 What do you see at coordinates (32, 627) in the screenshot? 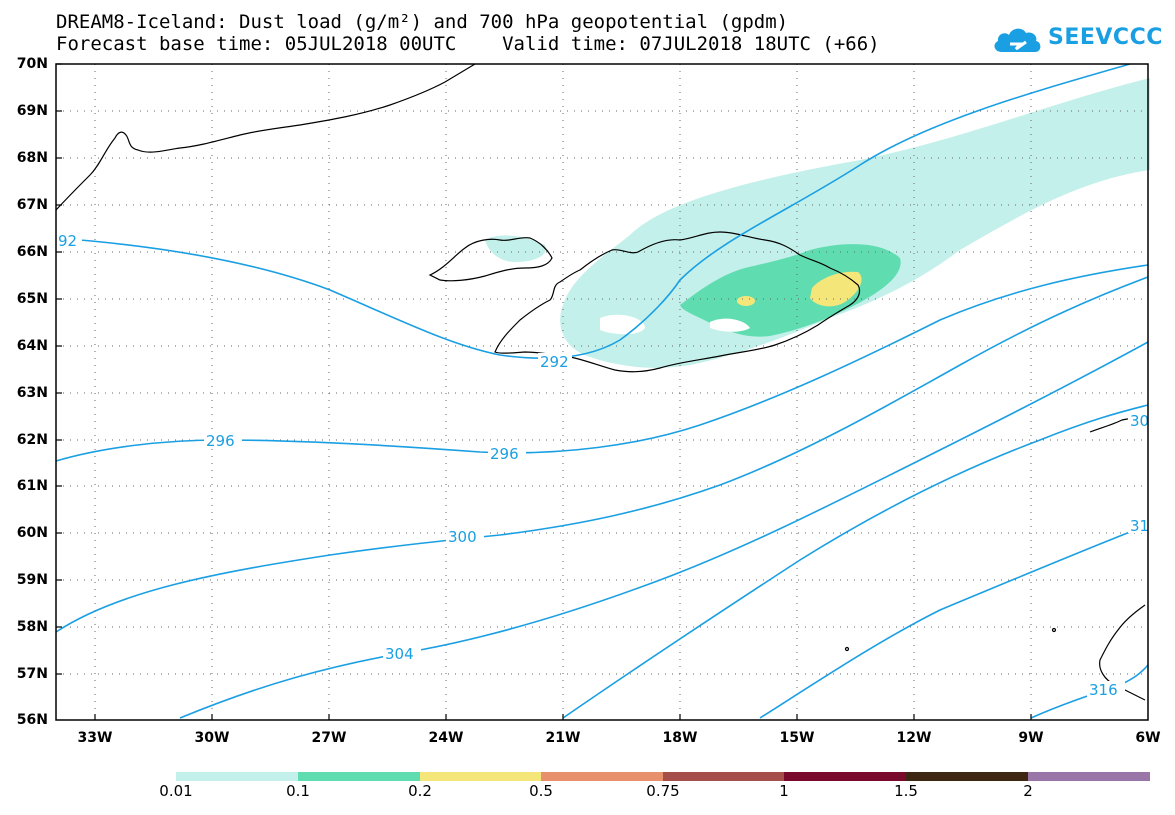
I see `lat-label-58n: 58N` at bounding box center [32, 627].